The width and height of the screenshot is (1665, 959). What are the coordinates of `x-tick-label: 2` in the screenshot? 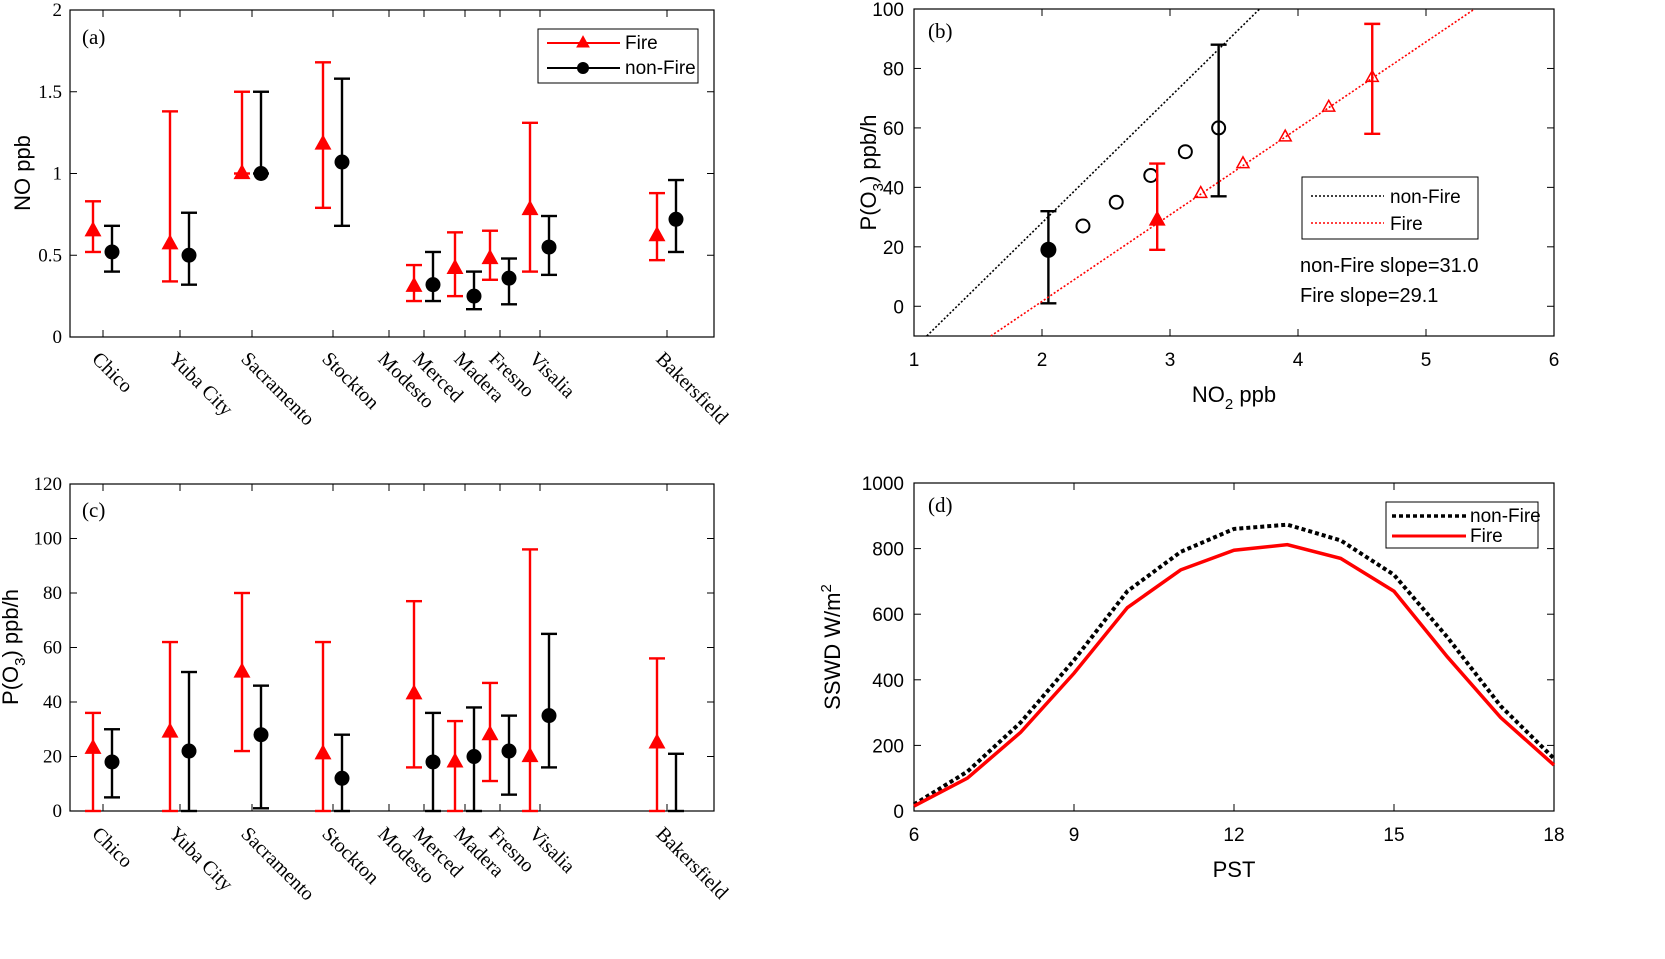 It's located at (1042, 360).